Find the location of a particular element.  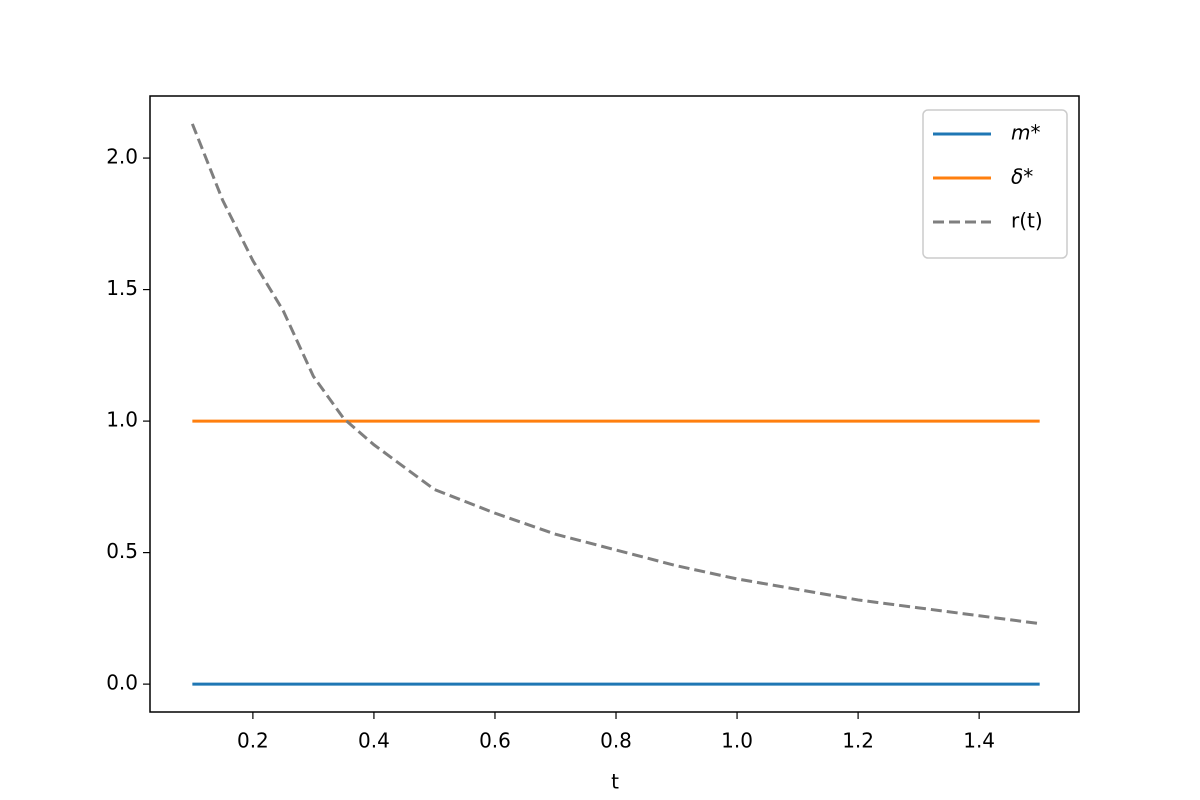

y-tick-label: 1.5 is located at coordinates (122, 288).